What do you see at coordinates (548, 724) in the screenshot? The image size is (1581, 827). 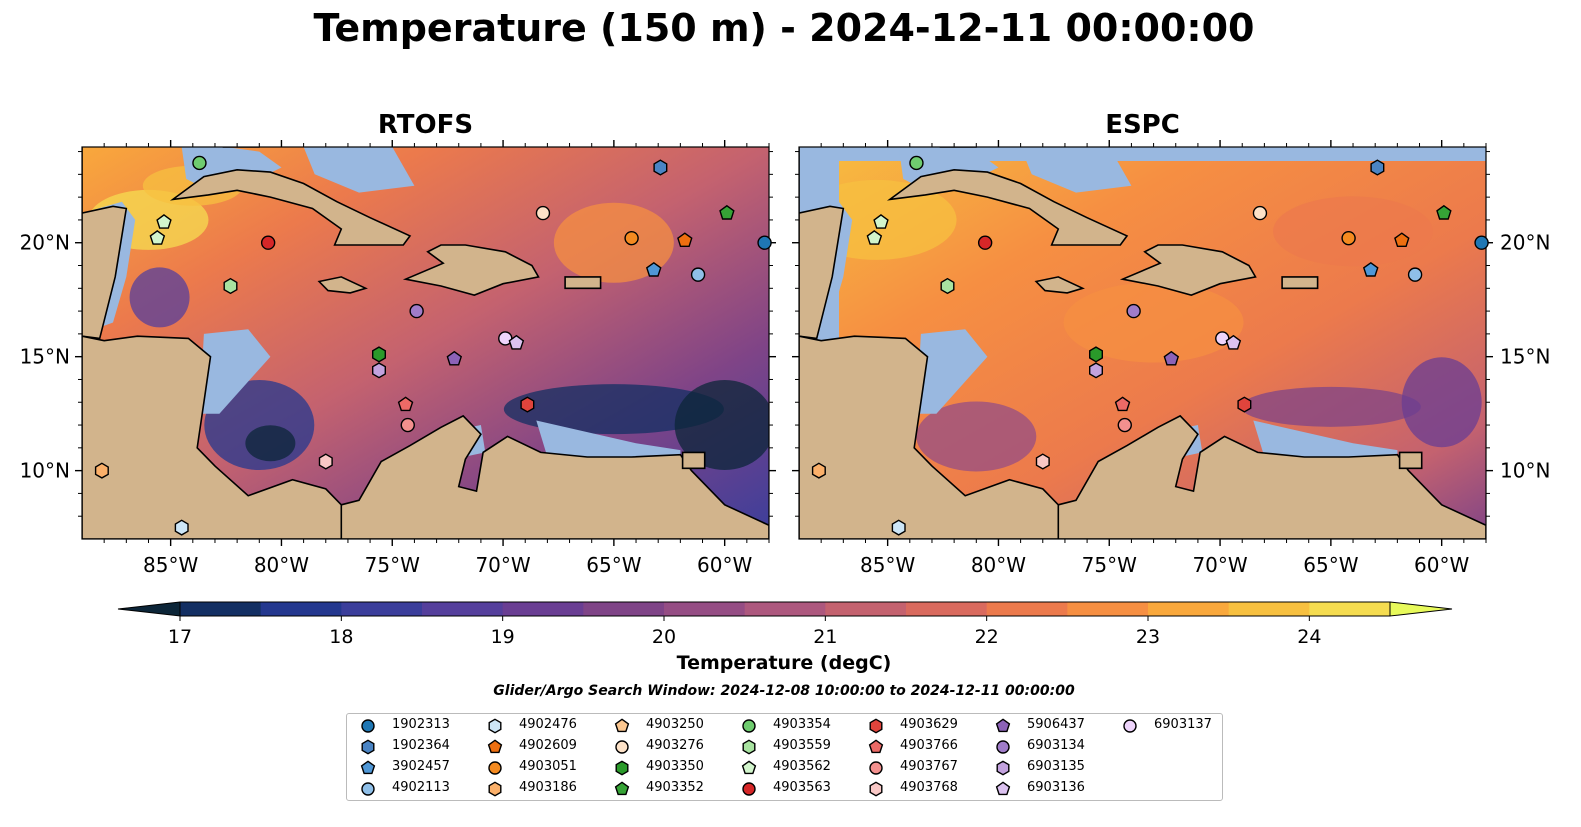 I see `legend-label: 4902476` at bounding box center [548, 724].